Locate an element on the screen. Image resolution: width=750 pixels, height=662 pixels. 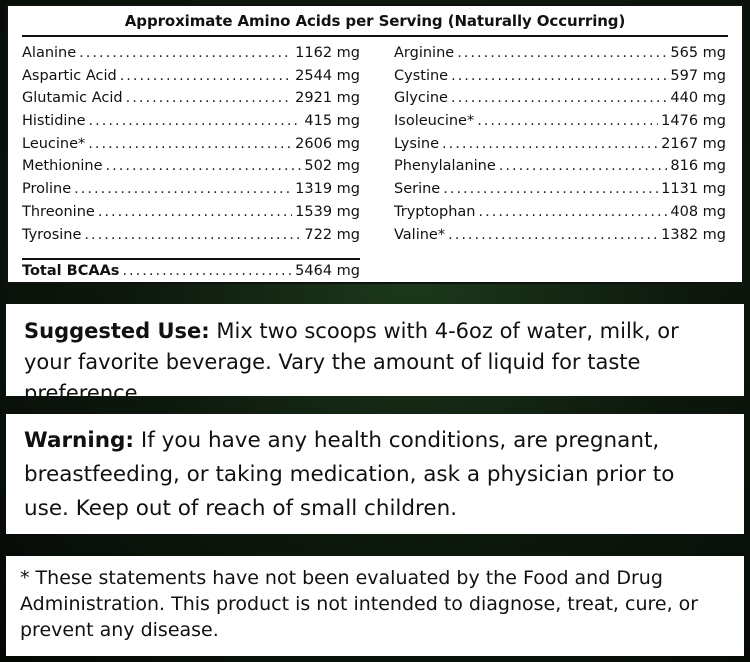
total-divider is located at coordinates (191, 259).